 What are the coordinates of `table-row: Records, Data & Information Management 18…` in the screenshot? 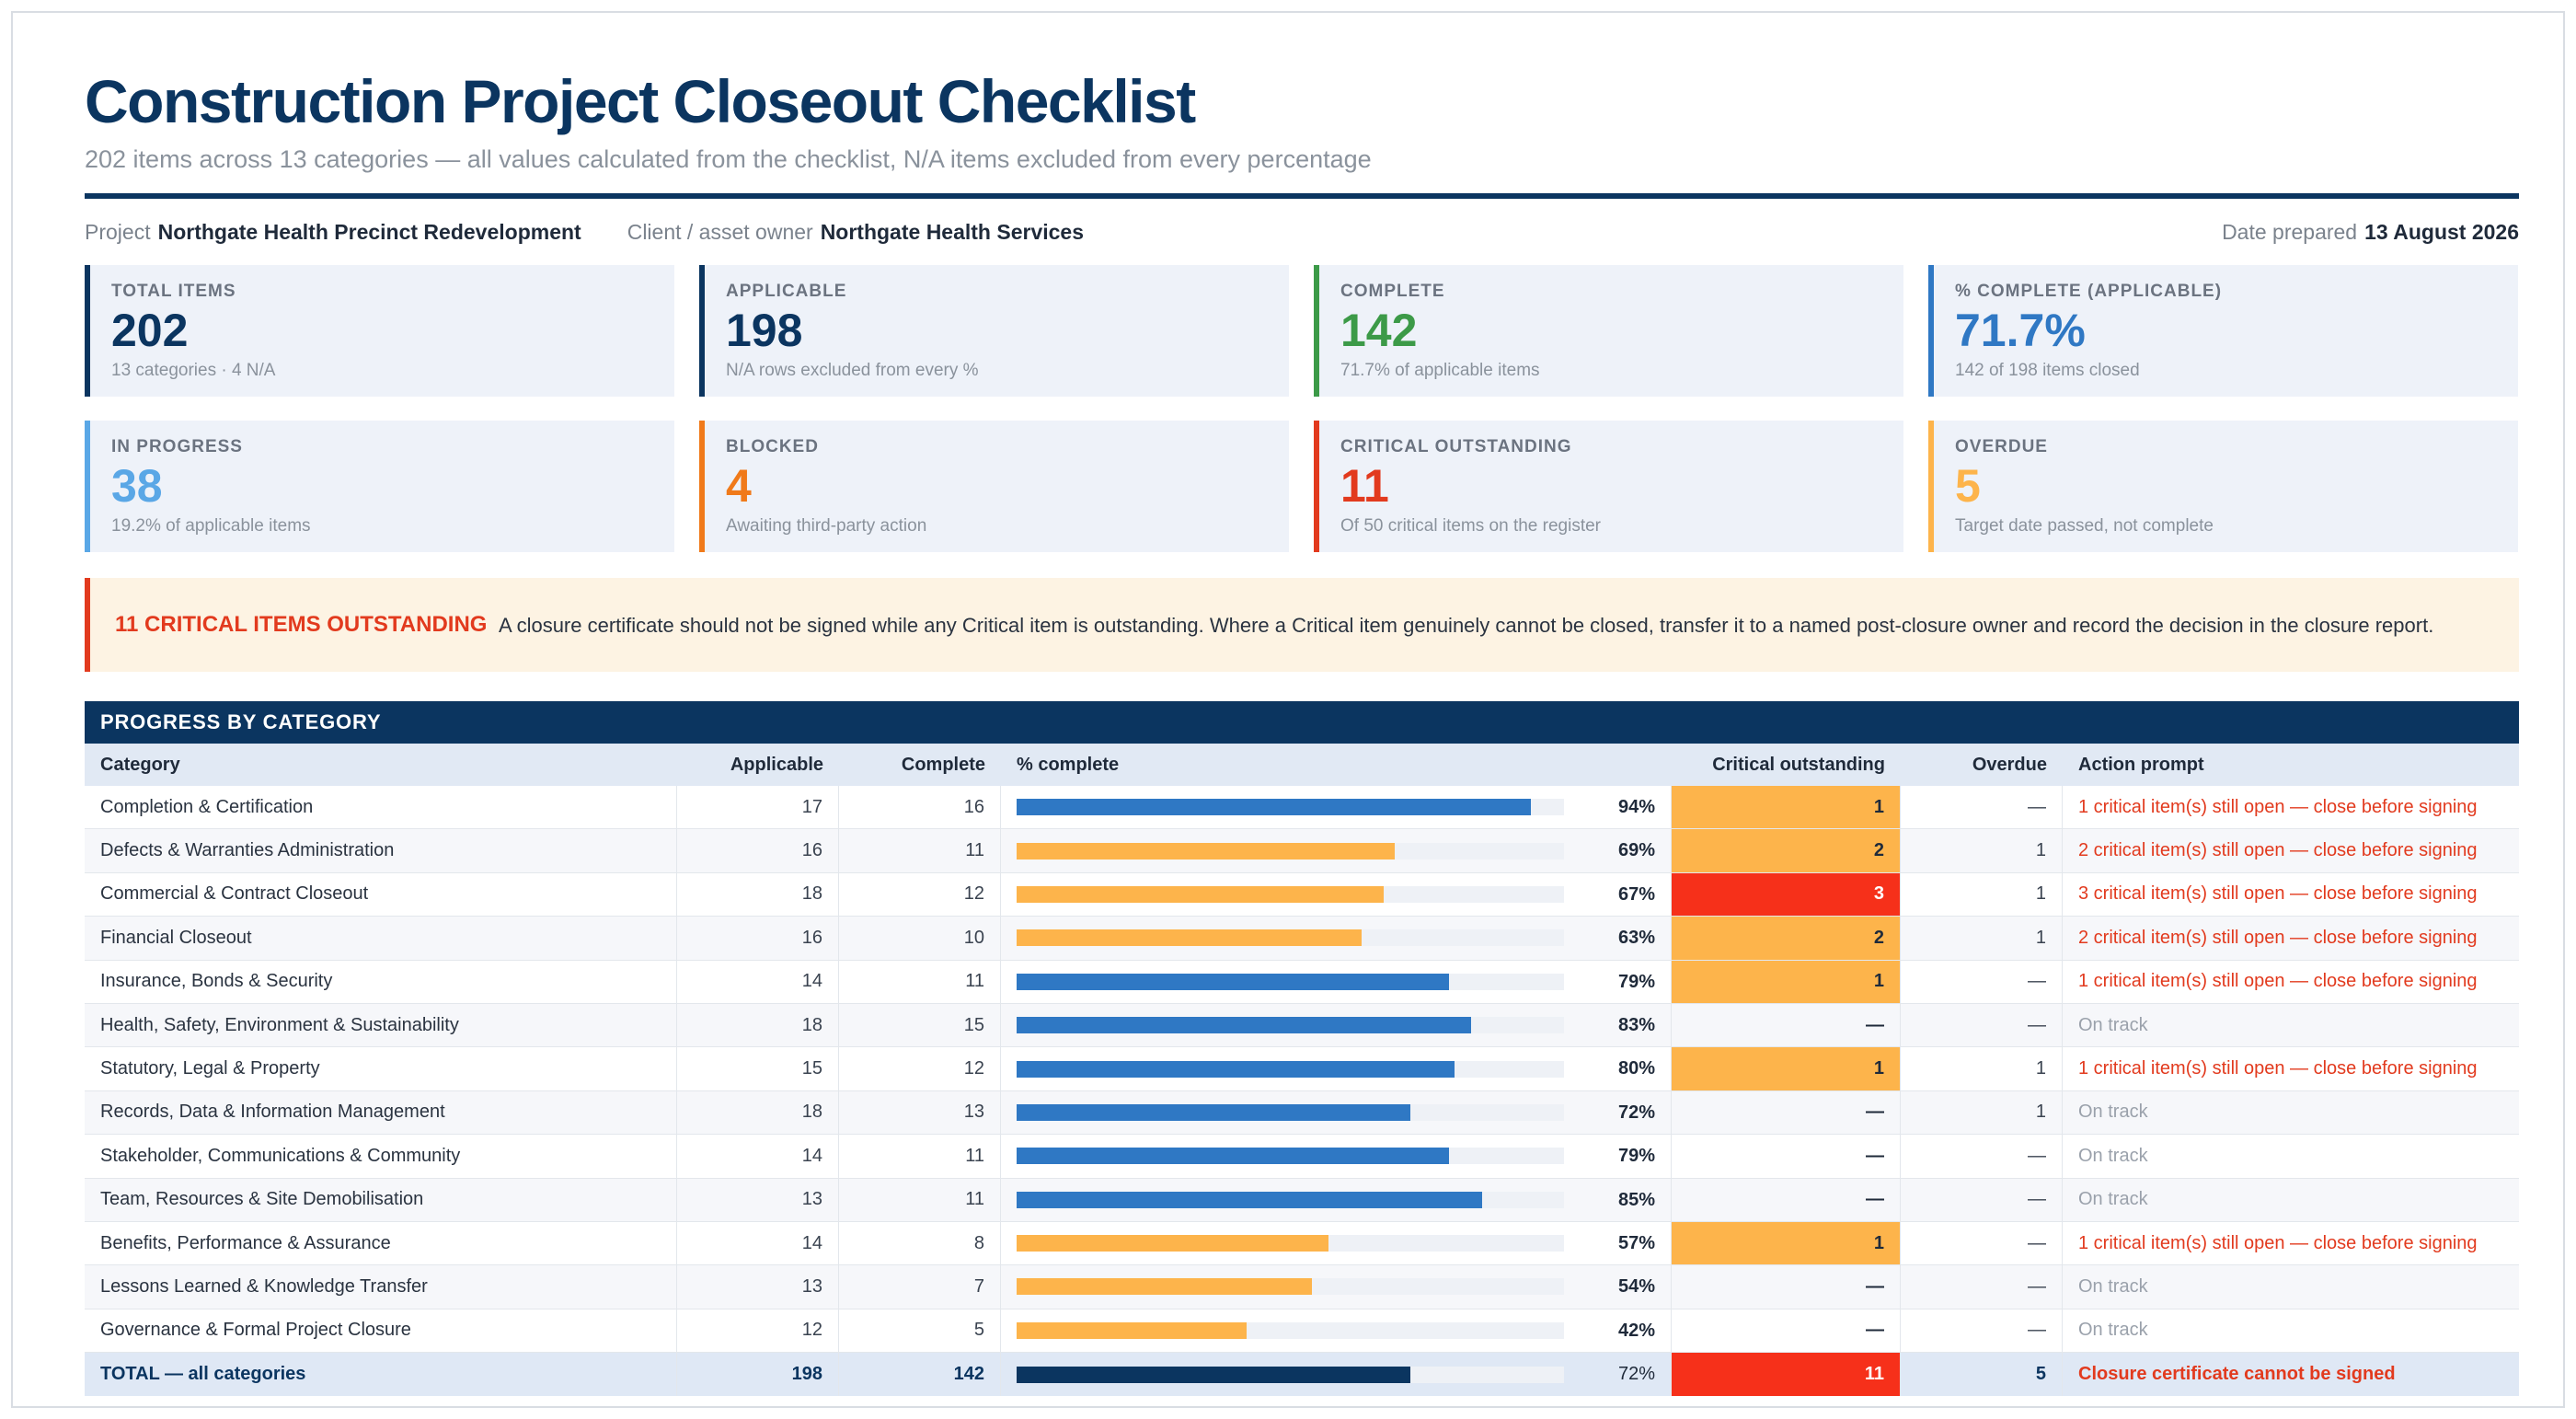 It's located at (1302, 1113).